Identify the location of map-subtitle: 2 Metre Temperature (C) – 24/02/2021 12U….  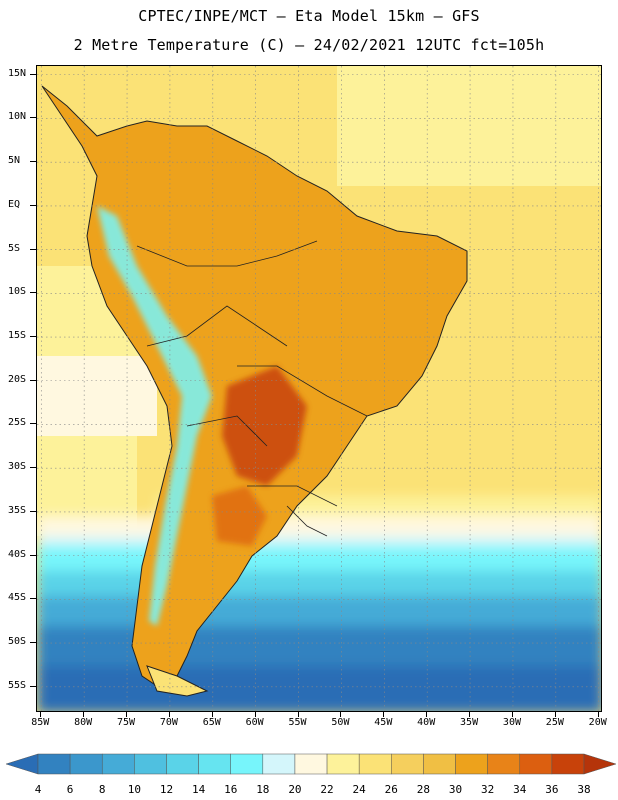
(309, 45).